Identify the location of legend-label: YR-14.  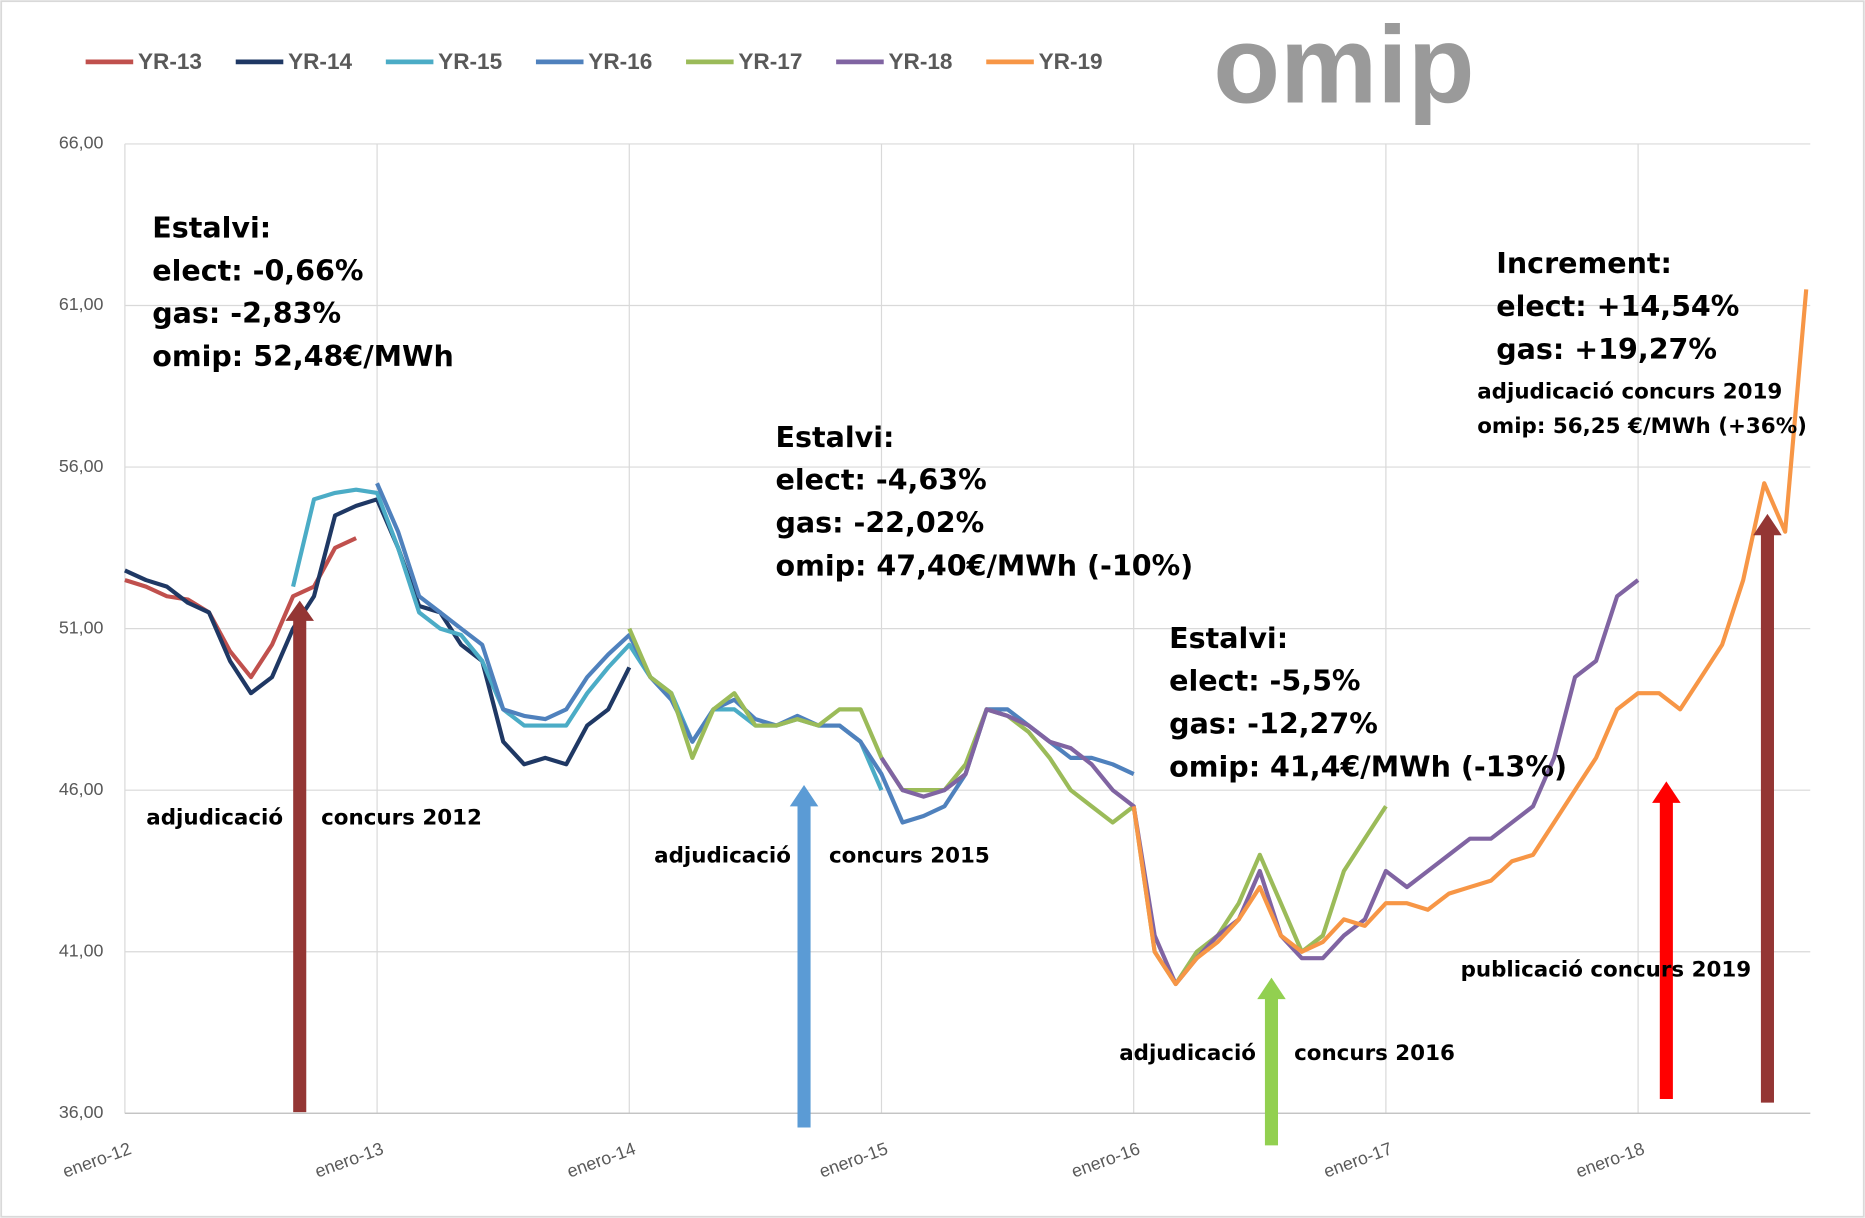
(320, 61).